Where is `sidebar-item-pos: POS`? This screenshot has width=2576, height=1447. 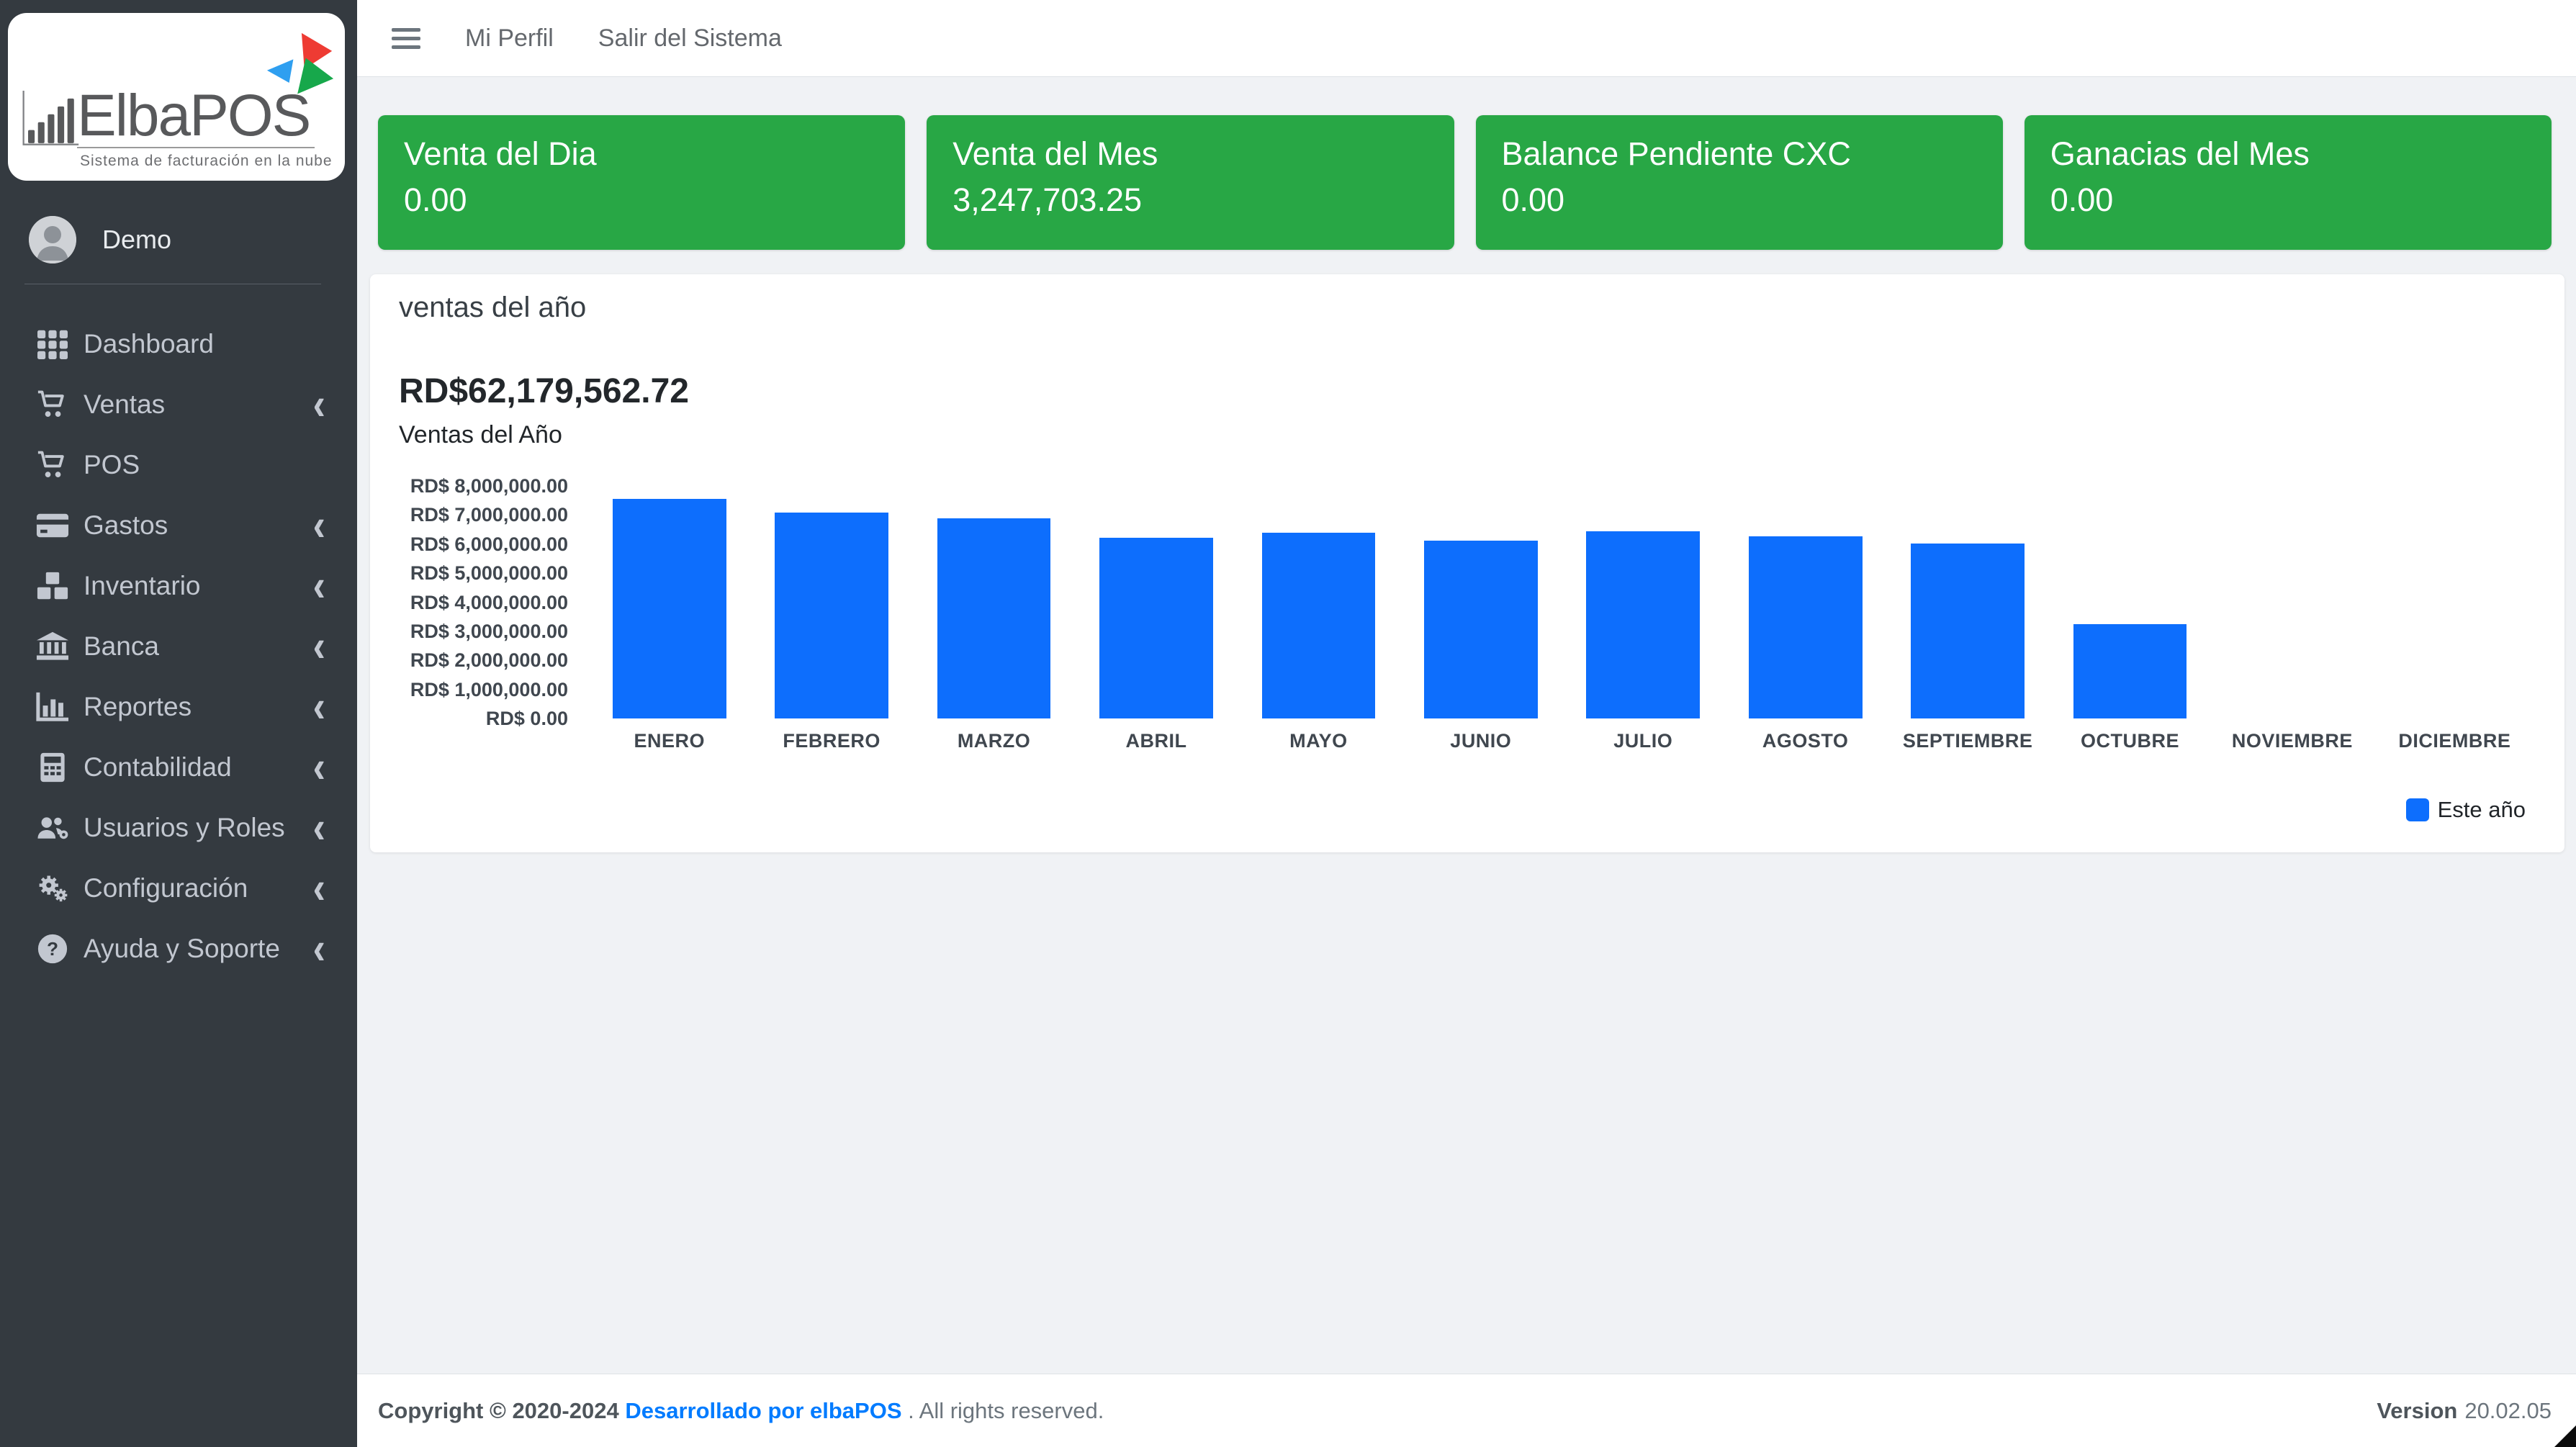
sidebar-item-pos: POS is located at coordinates (178, 465).